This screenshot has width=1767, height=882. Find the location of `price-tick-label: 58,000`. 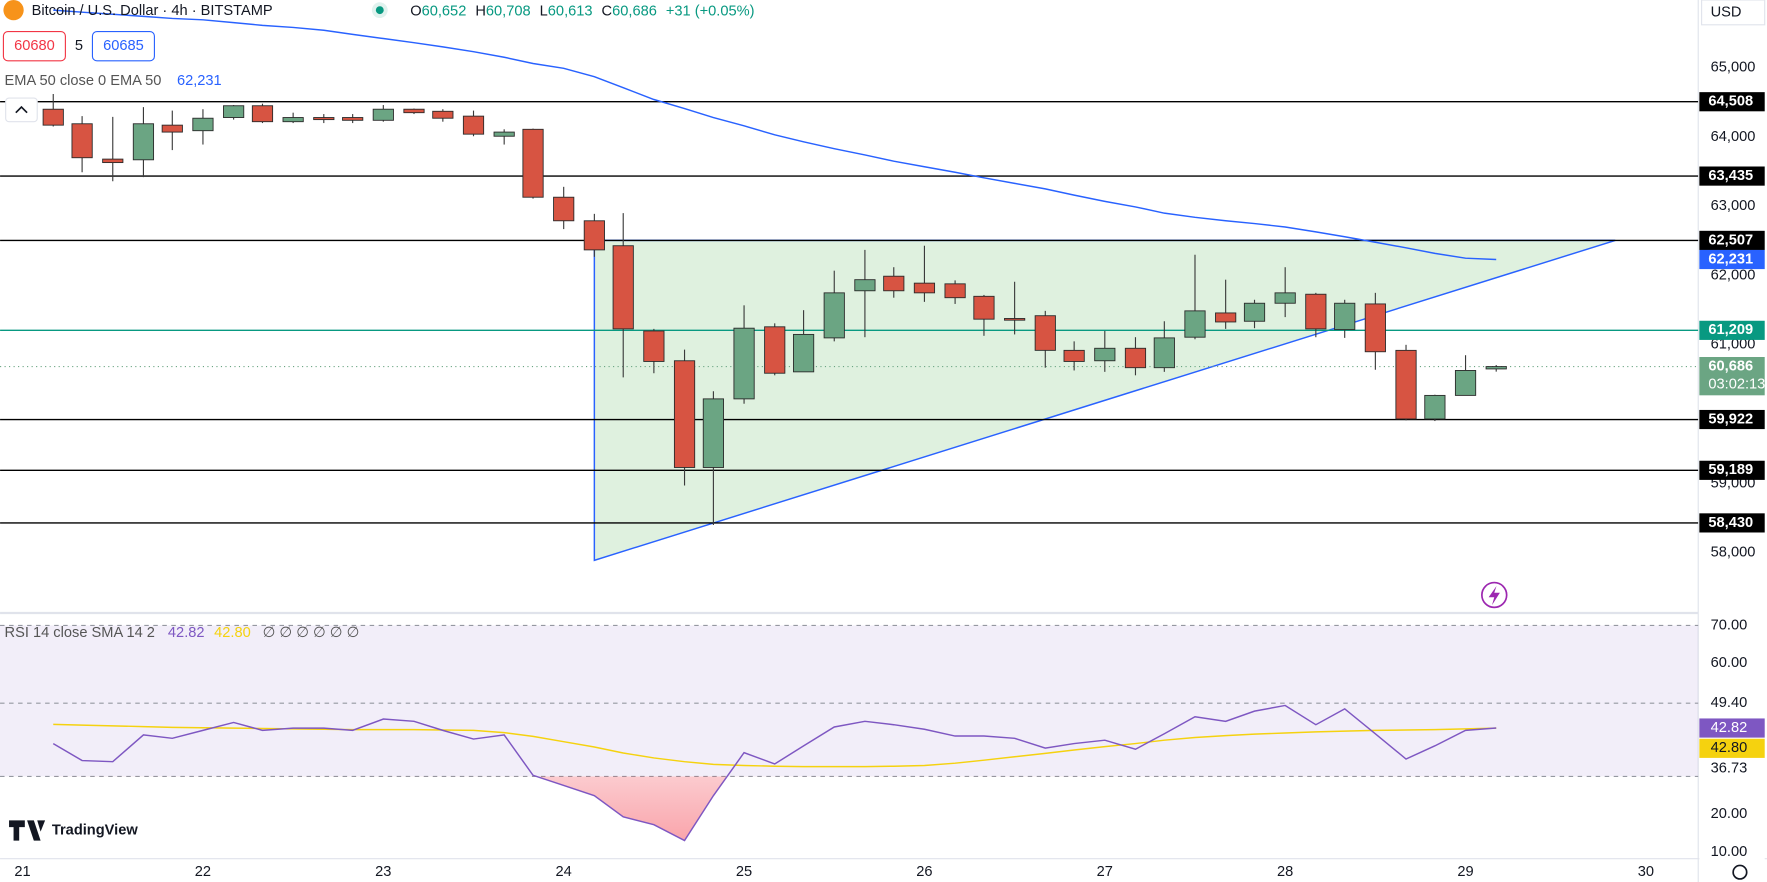

price-tick-label: 58,000 is located at coordinates (1733, 553).